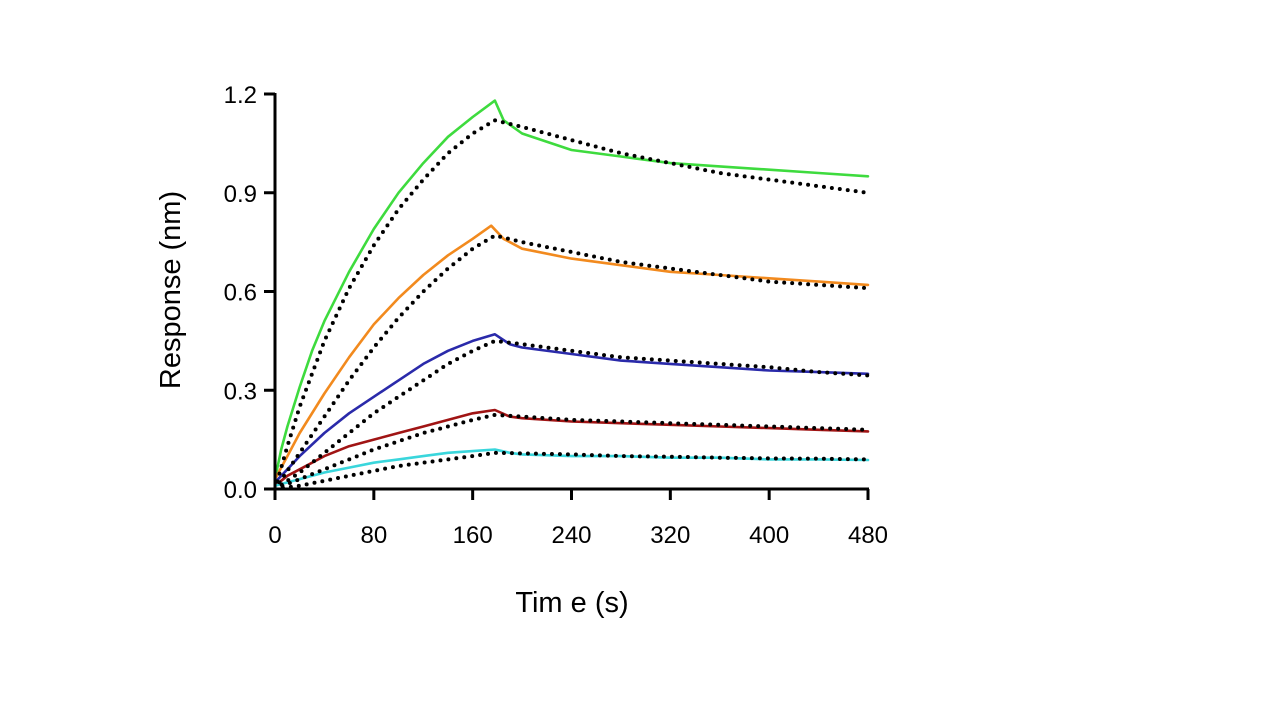 The height and width of the screenshot is (725, 1280). I want to click on series-line-measured-dark-red, so click(571, 448).